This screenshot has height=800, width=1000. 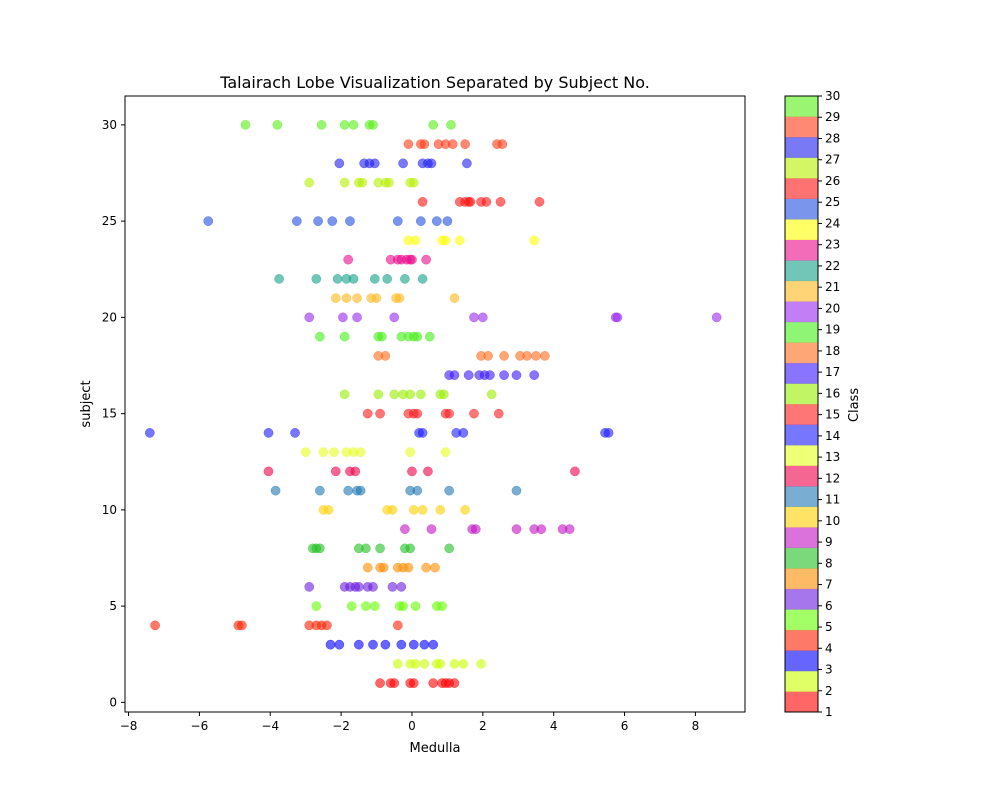 I want to click on y-tick-label: 15, so click(x=109, y=414).